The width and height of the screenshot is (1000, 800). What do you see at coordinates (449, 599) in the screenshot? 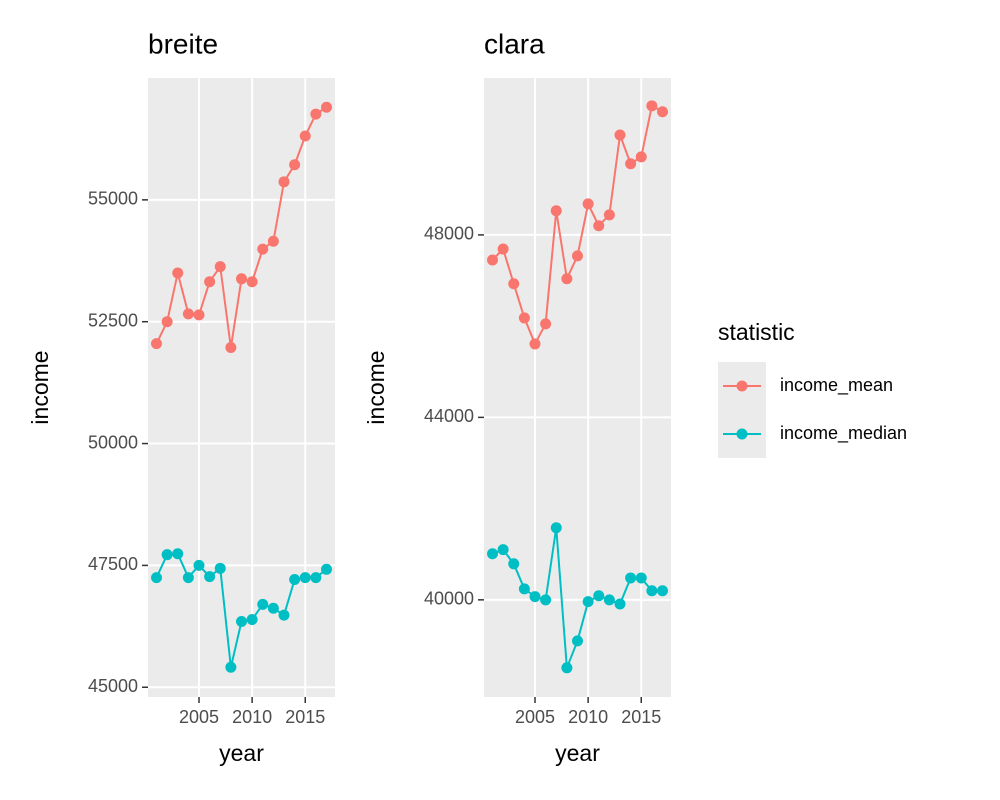
I see `y-tick-label: 40000` at bounding box center [449, 599].